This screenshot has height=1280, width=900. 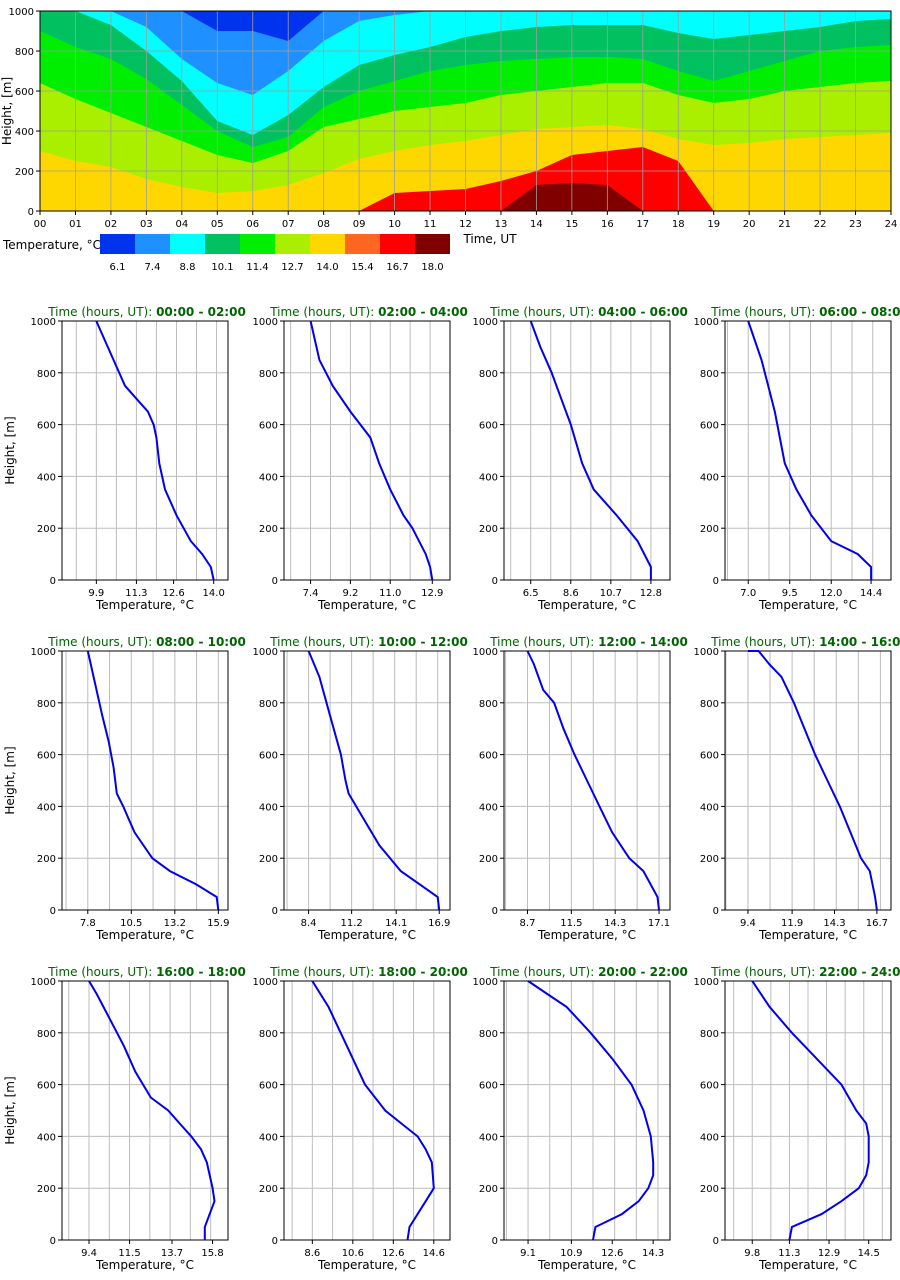 I want to click on profile-xtick-label: 12.9, so click(x=432, y=593).